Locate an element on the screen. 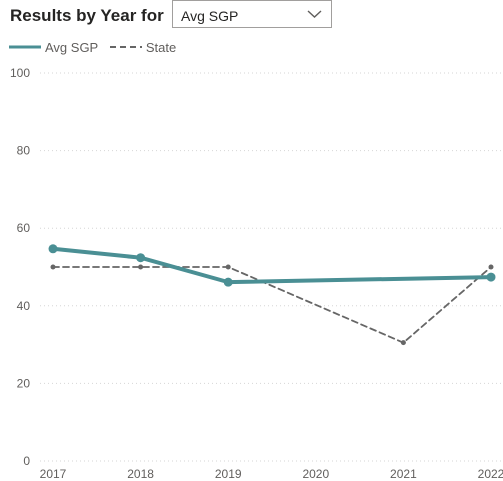  x-tick-label: 2020 is located at coordinates (315, 474).